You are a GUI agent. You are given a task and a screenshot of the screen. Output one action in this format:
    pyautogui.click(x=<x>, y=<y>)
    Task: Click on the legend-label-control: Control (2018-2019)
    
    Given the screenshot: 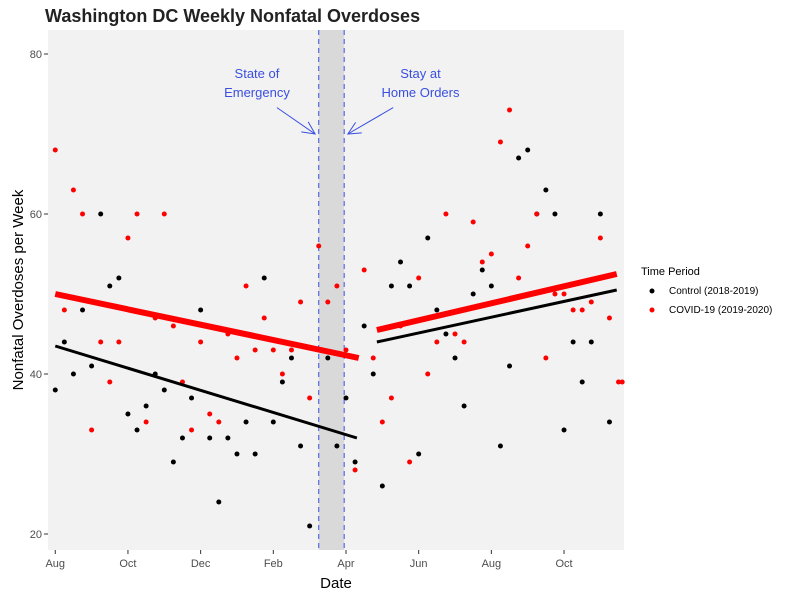 What is the action you would take?
    pyautogui.click(x=714, y=291)
    